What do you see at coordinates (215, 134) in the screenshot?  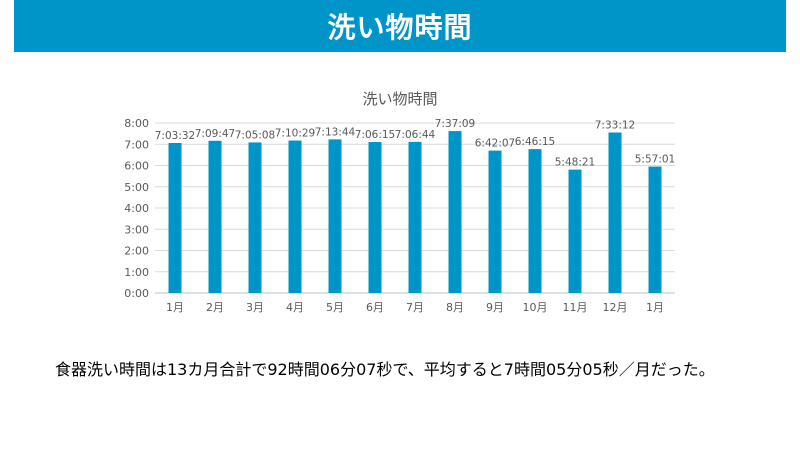 I see `data-label: 7:09:47` at bounding box center [215, 134].